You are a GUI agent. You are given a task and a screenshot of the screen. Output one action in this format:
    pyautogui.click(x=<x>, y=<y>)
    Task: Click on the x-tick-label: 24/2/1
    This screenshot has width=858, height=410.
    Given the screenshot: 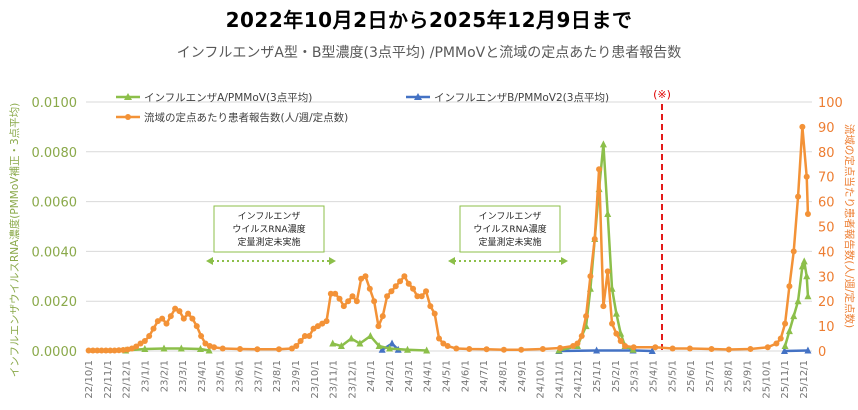 What is the action you would take?
    pyautogui.click(x=390, y=376)
    